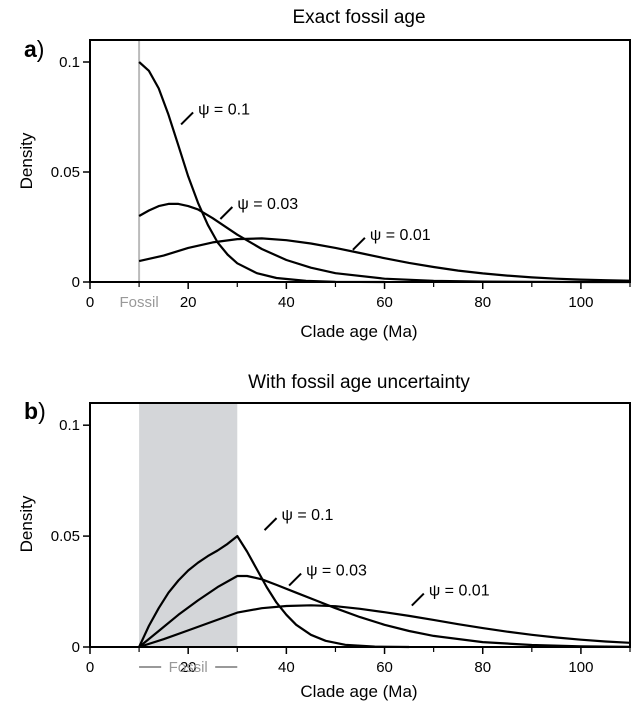 The height and width of the screenshot is (707, 635). Describe the element at coordinates (69, 425) in the screenshot. I see `panel-b-y-tick-label-2: 0.1` at that location.